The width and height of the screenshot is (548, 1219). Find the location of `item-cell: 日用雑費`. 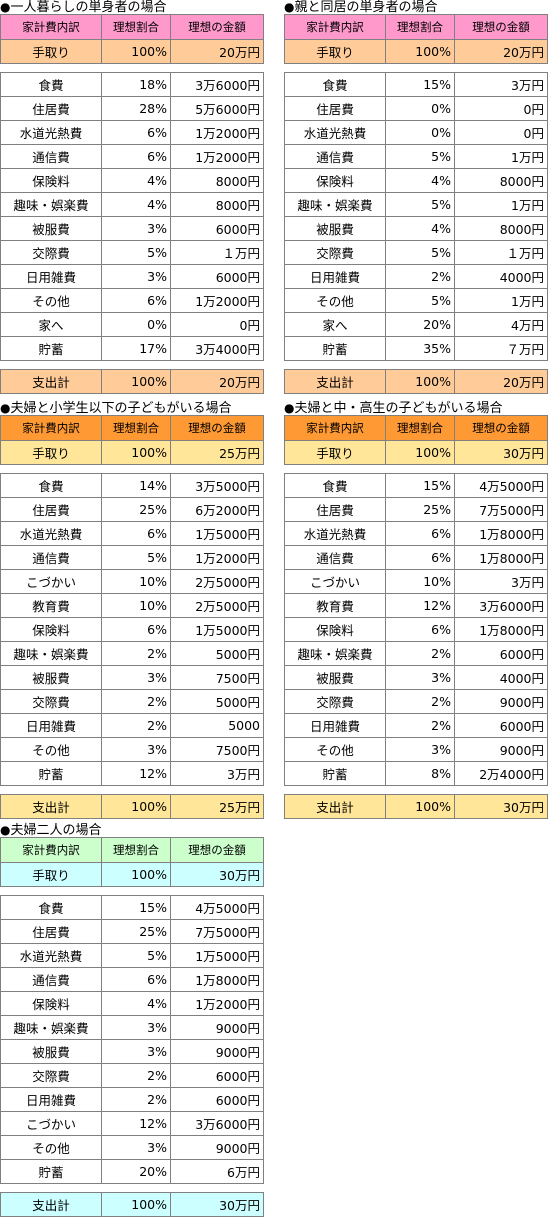

item-cell: 日用雑費 is located at coordinates (335, 276).